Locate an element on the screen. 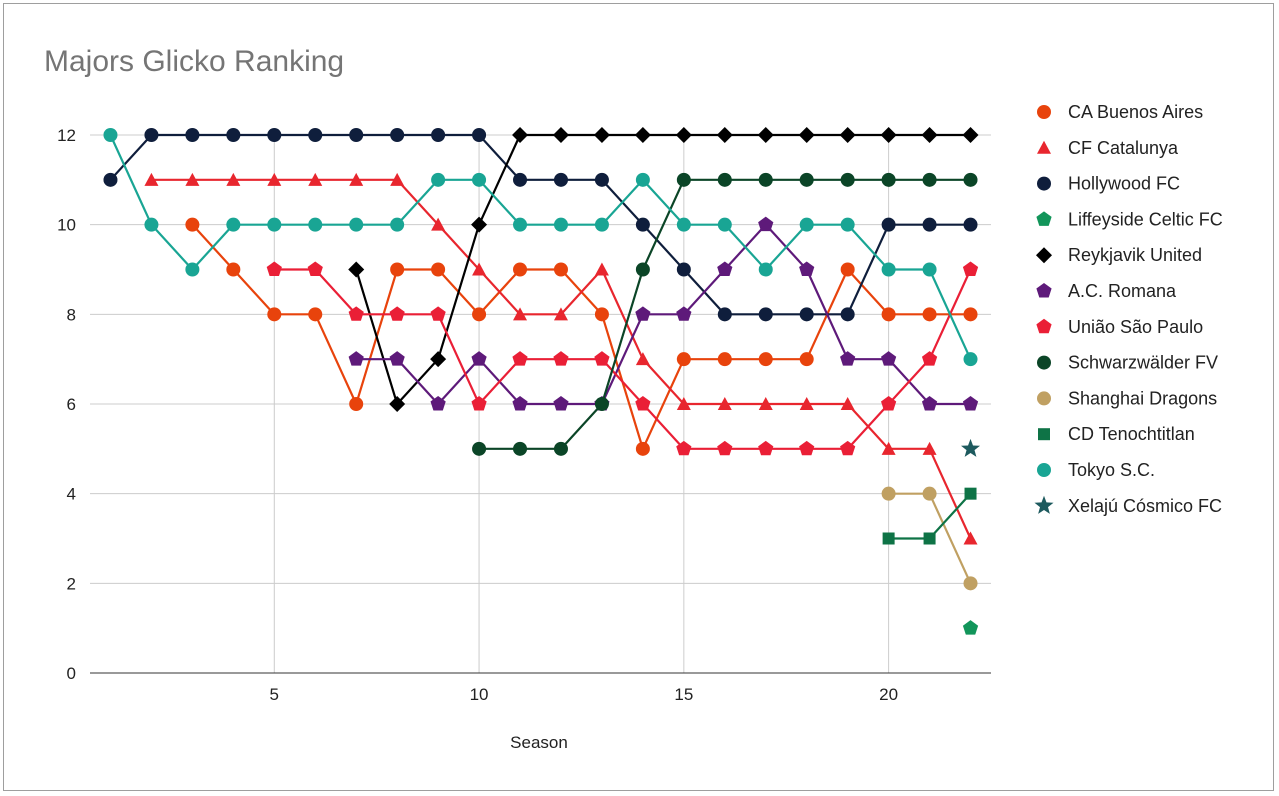 The height and width of the screenshot is (796, 1279). legend-label: Schwarzwälder FV is located at coordinates (1143, 363).